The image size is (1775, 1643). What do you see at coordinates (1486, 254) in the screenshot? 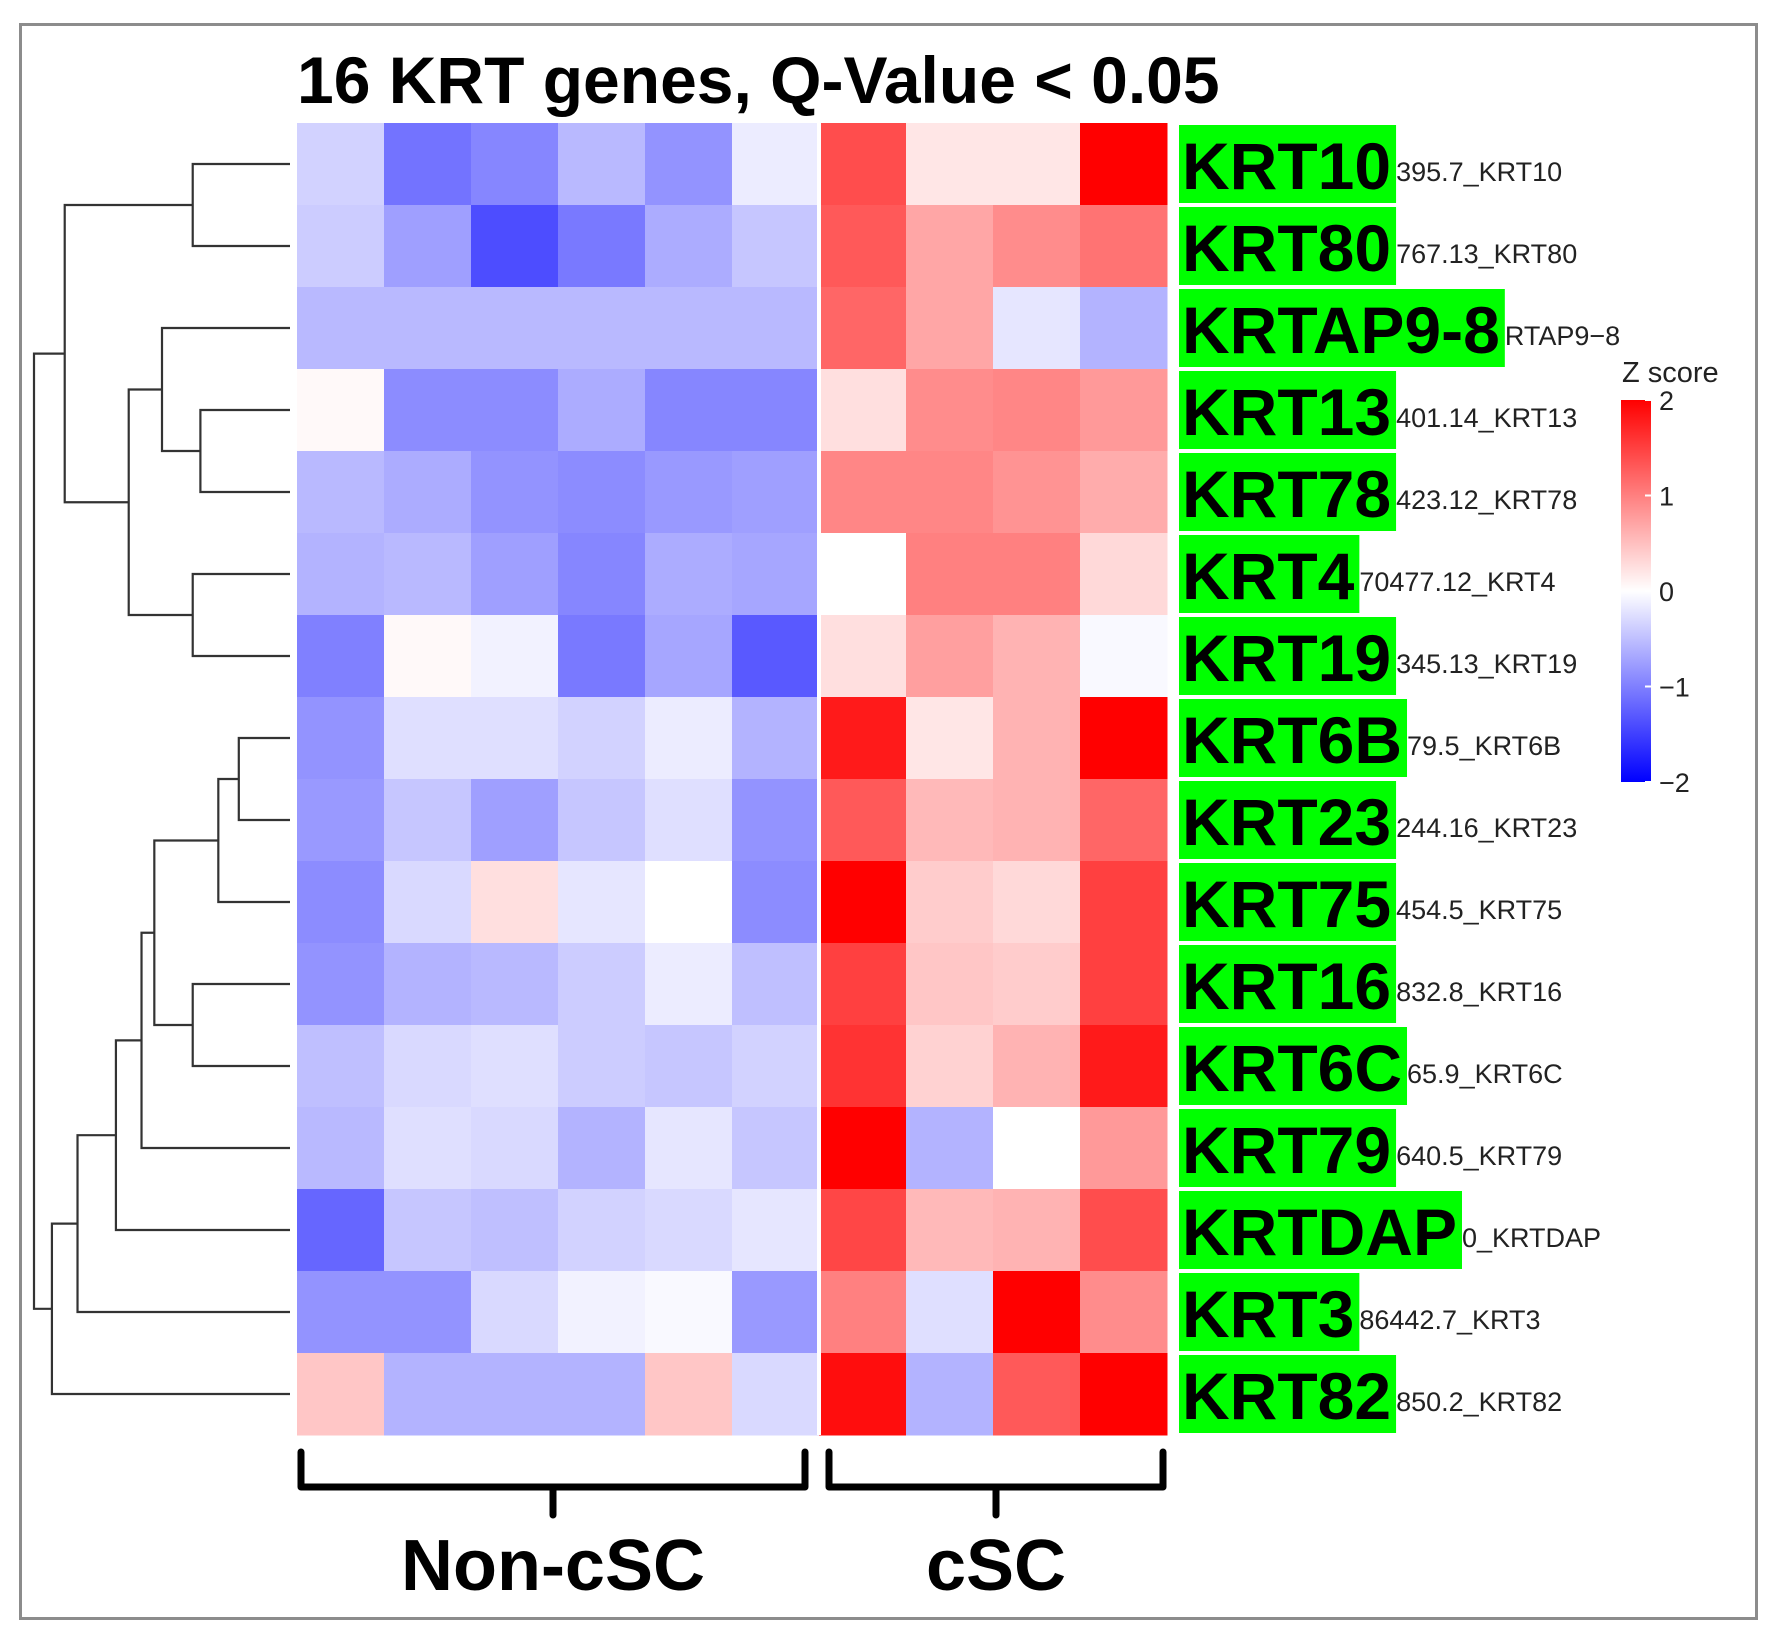
I see `gene-id-label: 767.13_KRT80` at bounding box center [1486, 254].